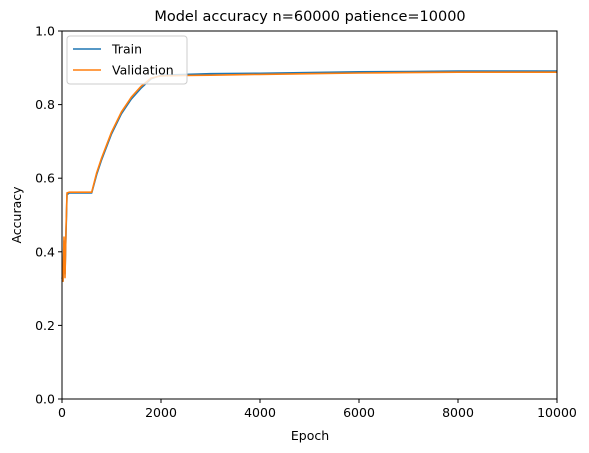 This screenshot has height=453, width=589. Describe the element at coordinates (45, 251) in the screenshot. I see `y-tick-label: 0.4` at that location.